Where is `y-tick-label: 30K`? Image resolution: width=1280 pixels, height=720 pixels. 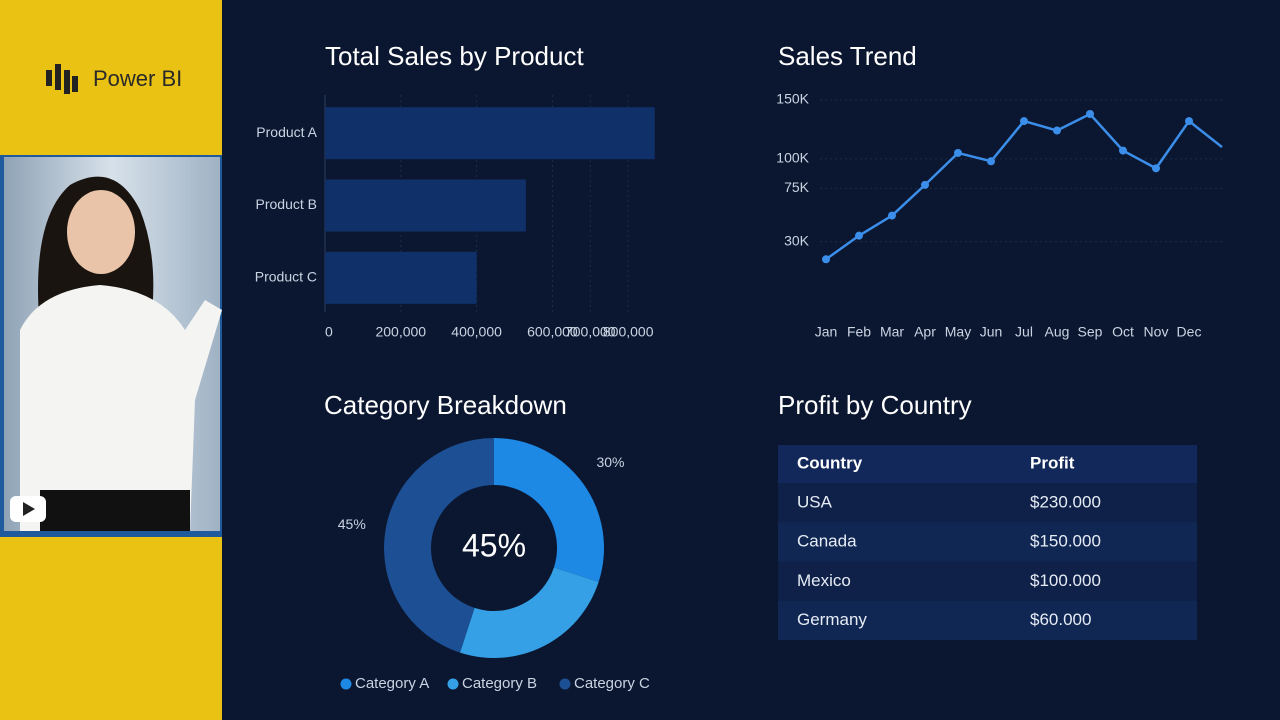 y-tick-label: 30K is located at coordinates (797, 240).